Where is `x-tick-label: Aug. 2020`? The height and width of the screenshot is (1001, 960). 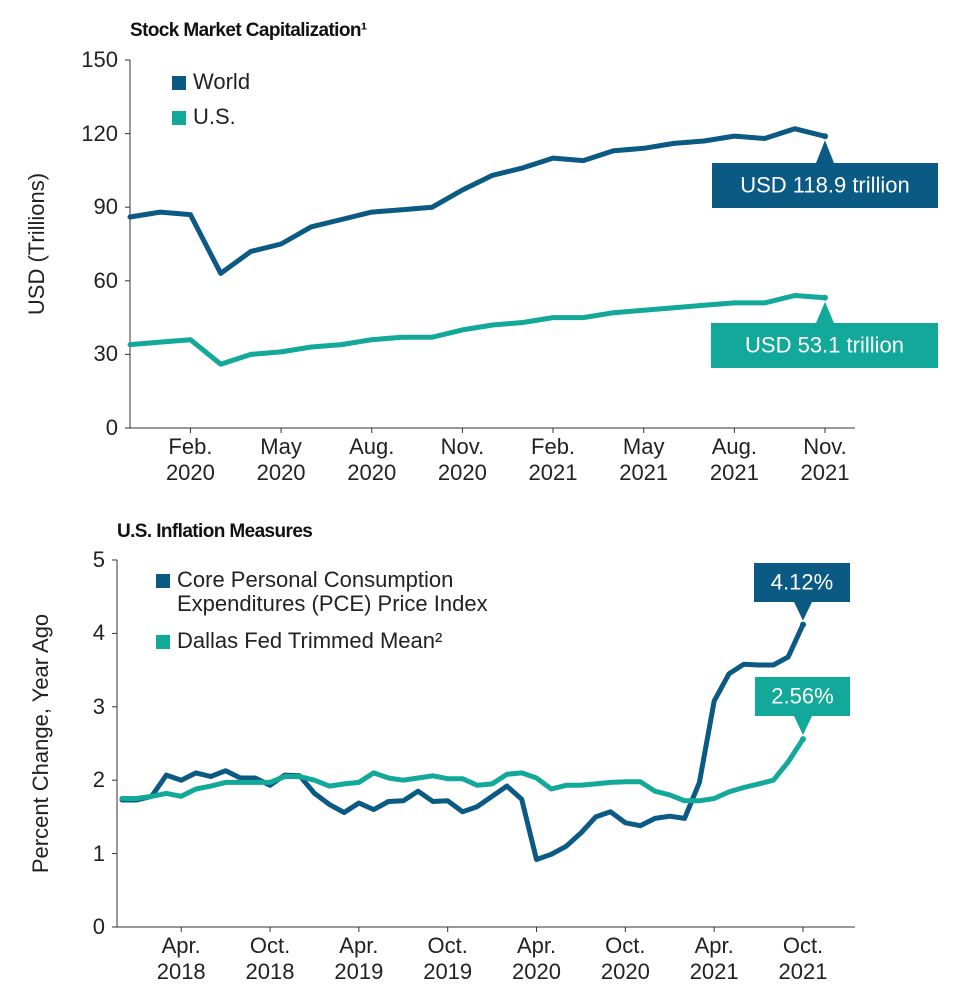 x-tick-label: Aug. 2020 is located at coordinates (372, 459).